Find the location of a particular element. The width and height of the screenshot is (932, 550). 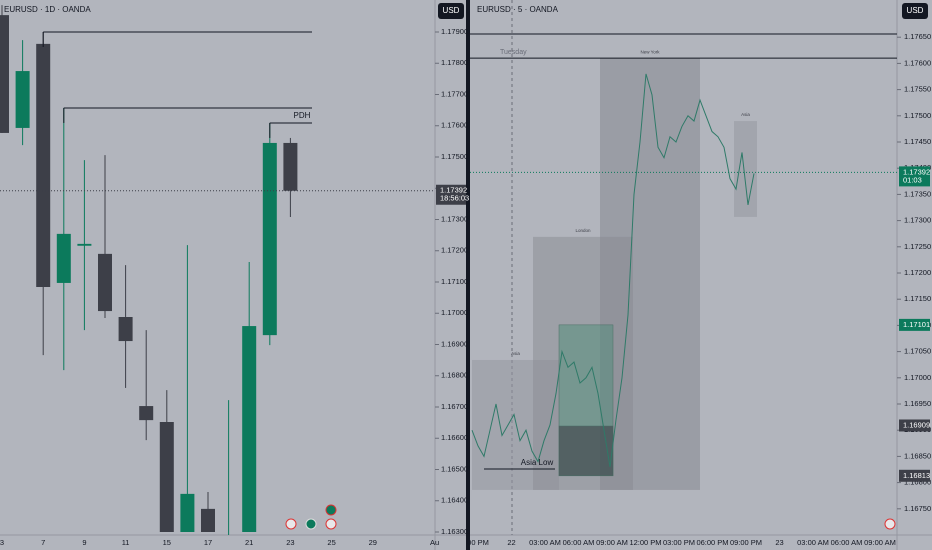

price-tag-value: 1.17101 is located at coordinates (916, 324).